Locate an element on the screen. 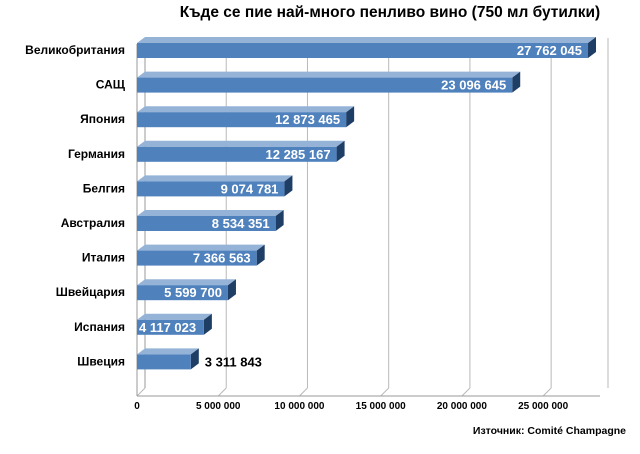 This screenshot has width=640, height=454. value-label: 8 534 351 is located at coordinates (241, 223).